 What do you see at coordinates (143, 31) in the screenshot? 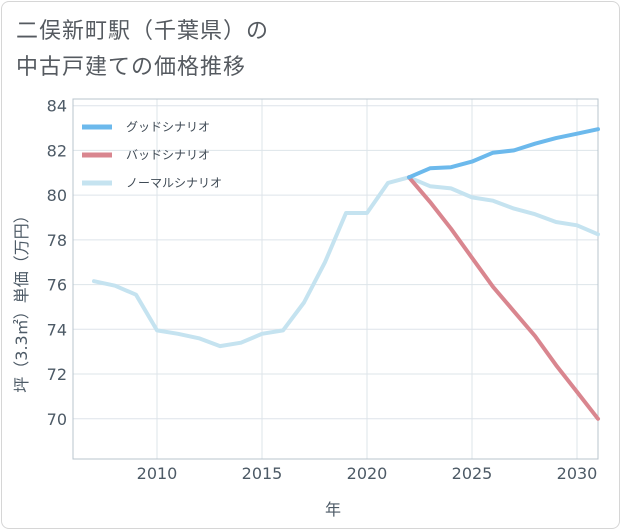
I see `chart-title-line-1: 二俣新町駅（千葉県）の` at bounding box center [143, 31].